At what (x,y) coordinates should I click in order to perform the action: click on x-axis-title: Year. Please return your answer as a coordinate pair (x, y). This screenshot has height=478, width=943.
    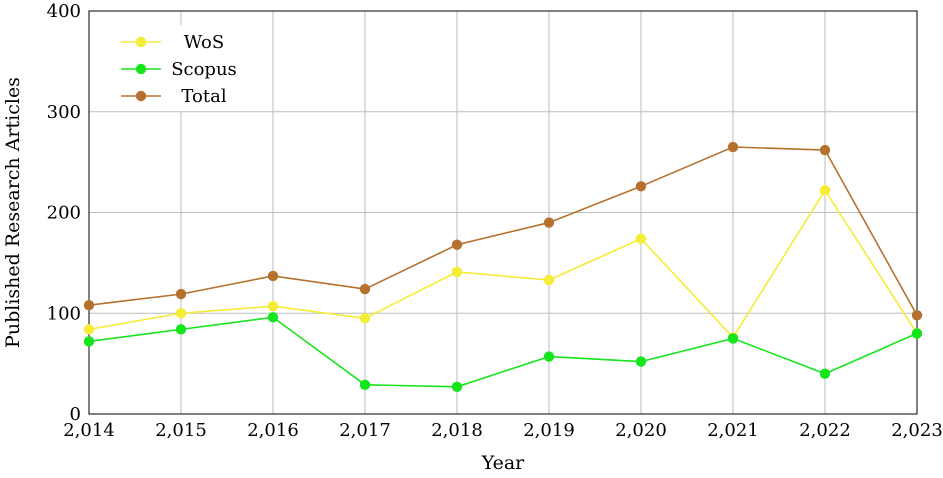
    Looking at the image, I should click on (503, 463).